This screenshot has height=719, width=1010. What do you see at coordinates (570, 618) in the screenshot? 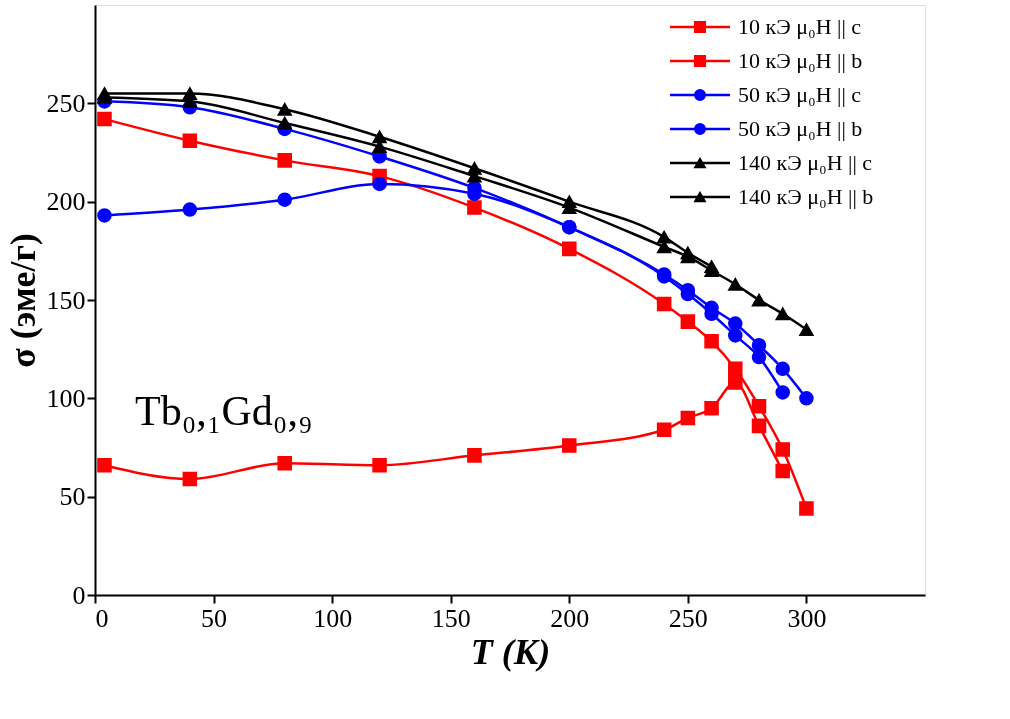
I see `x-tick-label: 200` at bounding box center [570, 618].